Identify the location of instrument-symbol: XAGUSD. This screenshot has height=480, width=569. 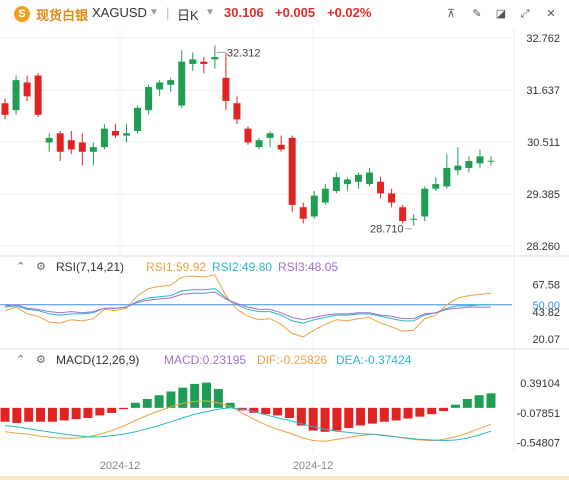
(119, 12).